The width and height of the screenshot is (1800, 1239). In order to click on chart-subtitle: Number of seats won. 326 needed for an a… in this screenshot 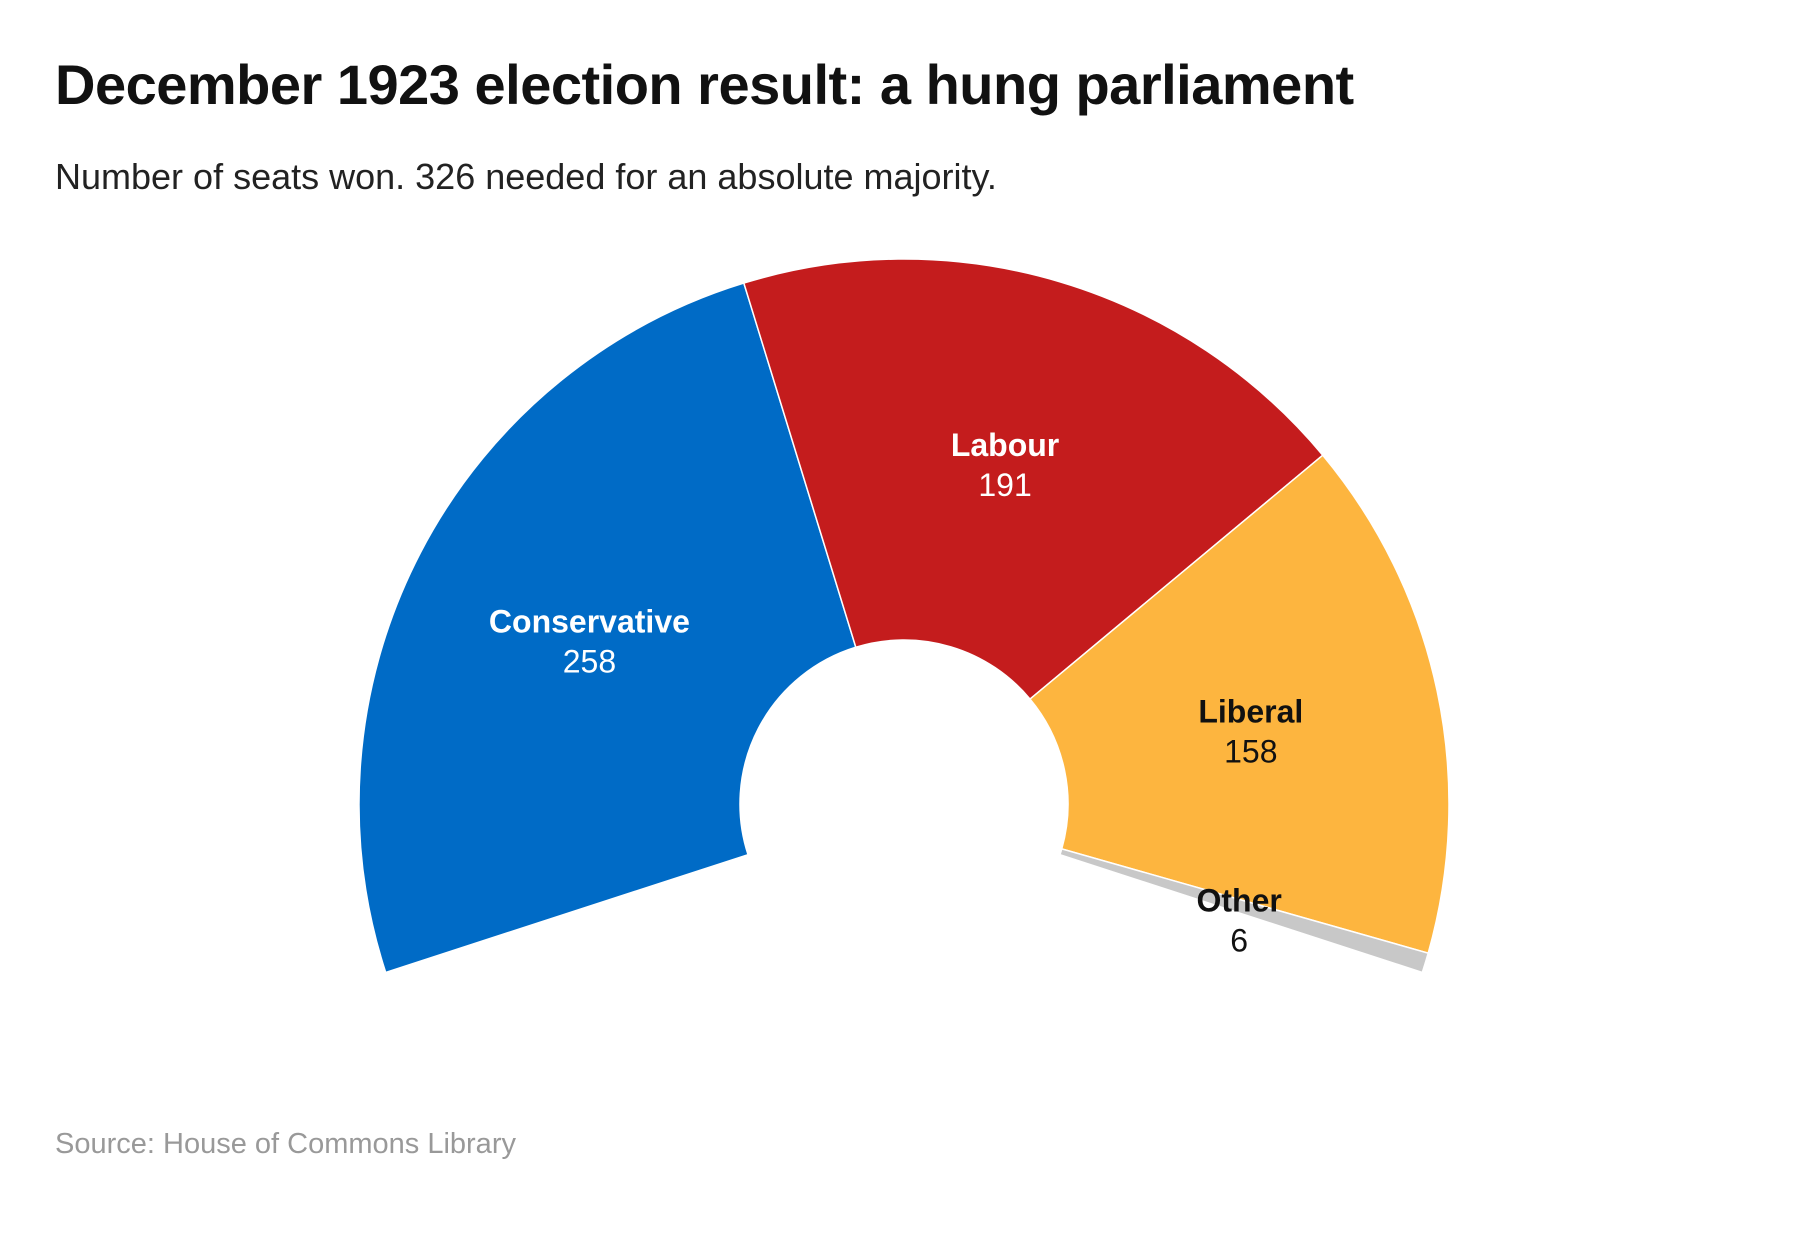, I will do `click(526, 176)`.